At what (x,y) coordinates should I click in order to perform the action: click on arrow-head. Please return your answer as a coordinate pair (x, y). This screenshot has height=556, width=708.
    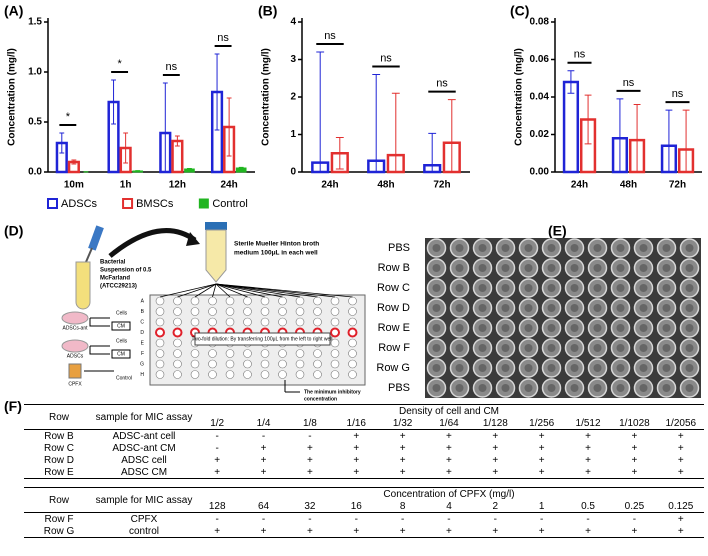
    Looking at the image, I should click on (193, 239).